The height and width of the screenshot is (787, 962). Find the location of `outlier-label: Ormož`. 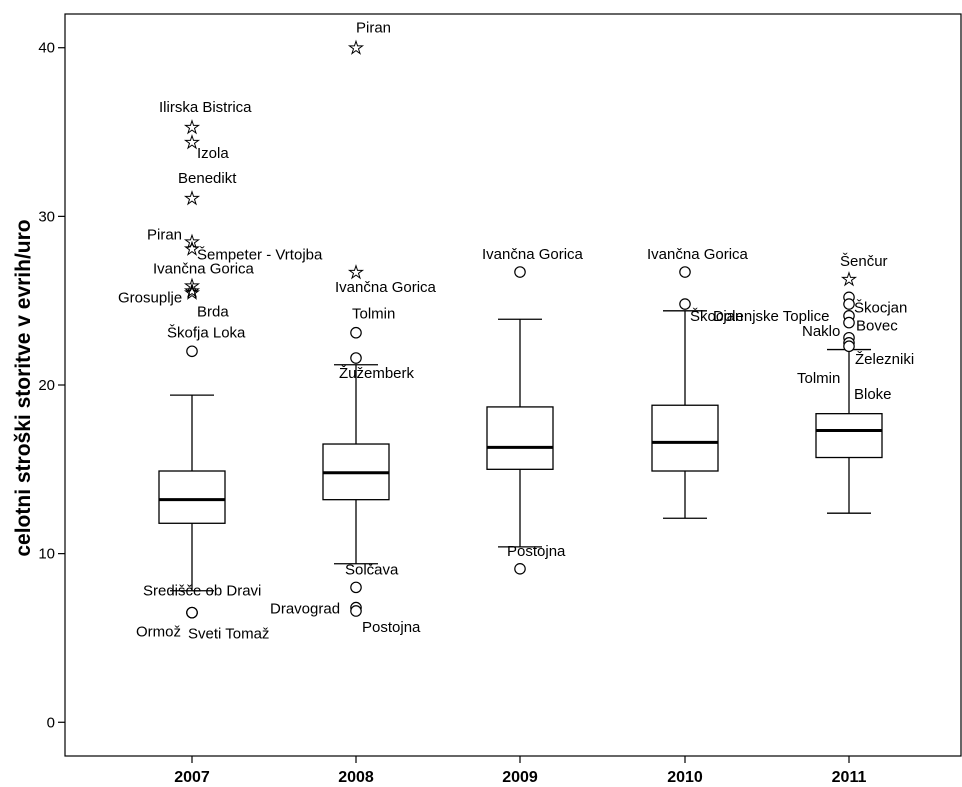

outlier-label: Ormož is located at coordinates (158, 632).